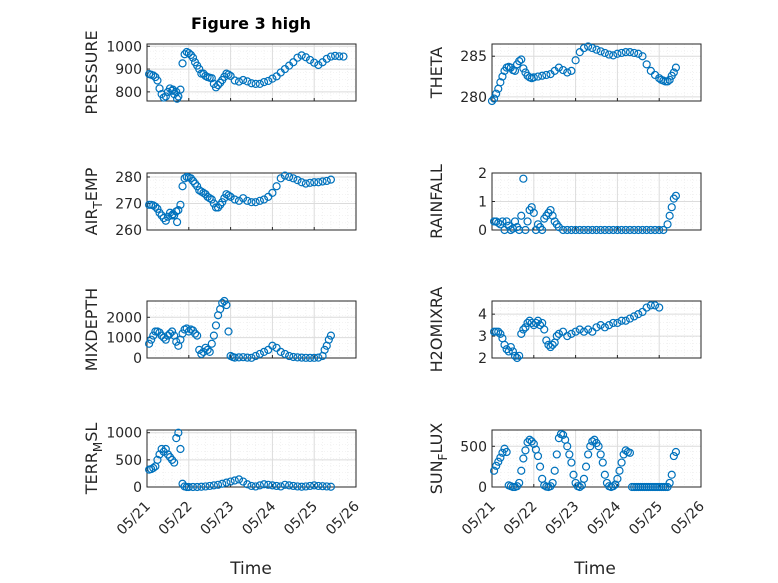  What do you see at coordinates (124, 47) in the screenshot?
I see `y-tick-label: 1000` at bounding box center [124, 47].